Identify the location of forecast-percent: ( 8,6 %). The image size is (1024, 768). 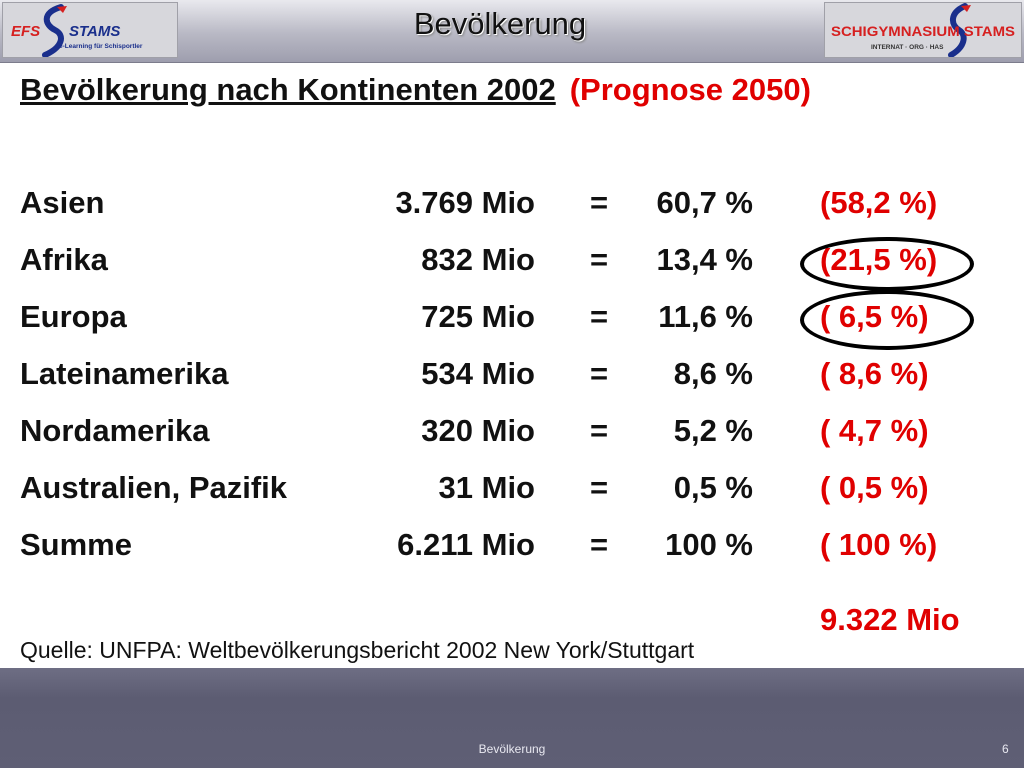
(874, 373).